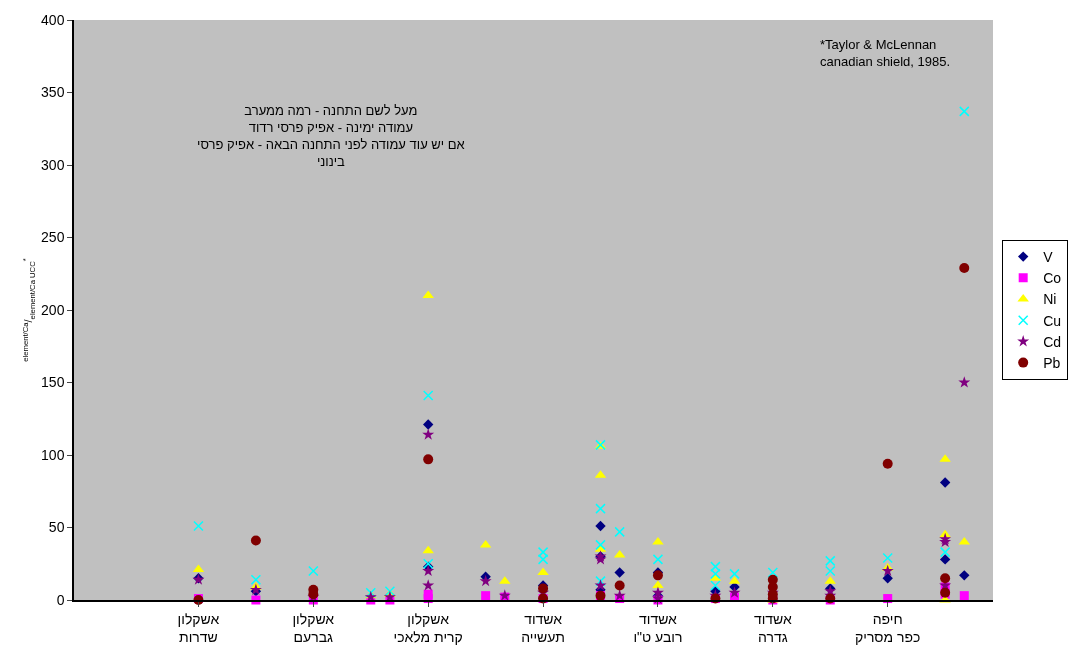 The image size is (1080, 657). Describe the element at coordinates (1052, 278) in the screenshot. I see `legend-label: Co` at that location.